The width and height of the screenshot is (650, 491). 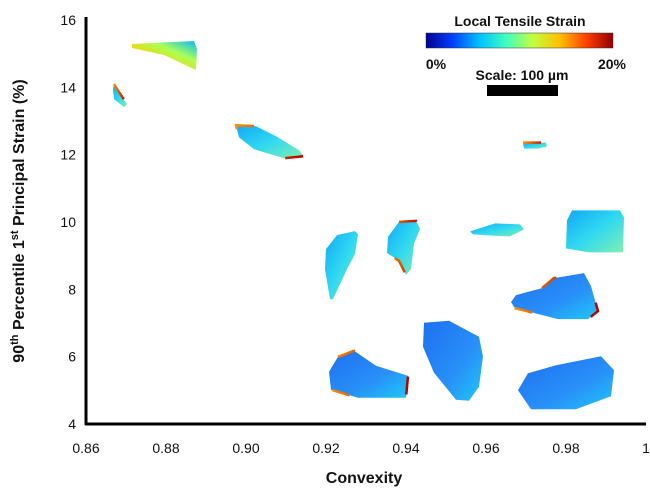 I want to click on y-axis-title: 90th Percentile 1st Principal Strain (%), so click(x=18, y=220).